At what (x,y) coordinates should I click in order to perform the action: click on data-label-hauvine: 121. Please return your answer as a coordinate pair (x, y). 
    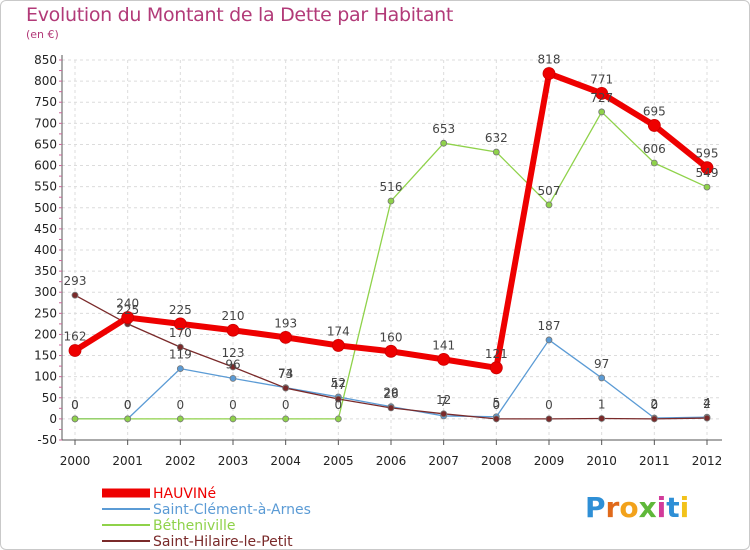
    Looking at the image, I should click on (496, 354).